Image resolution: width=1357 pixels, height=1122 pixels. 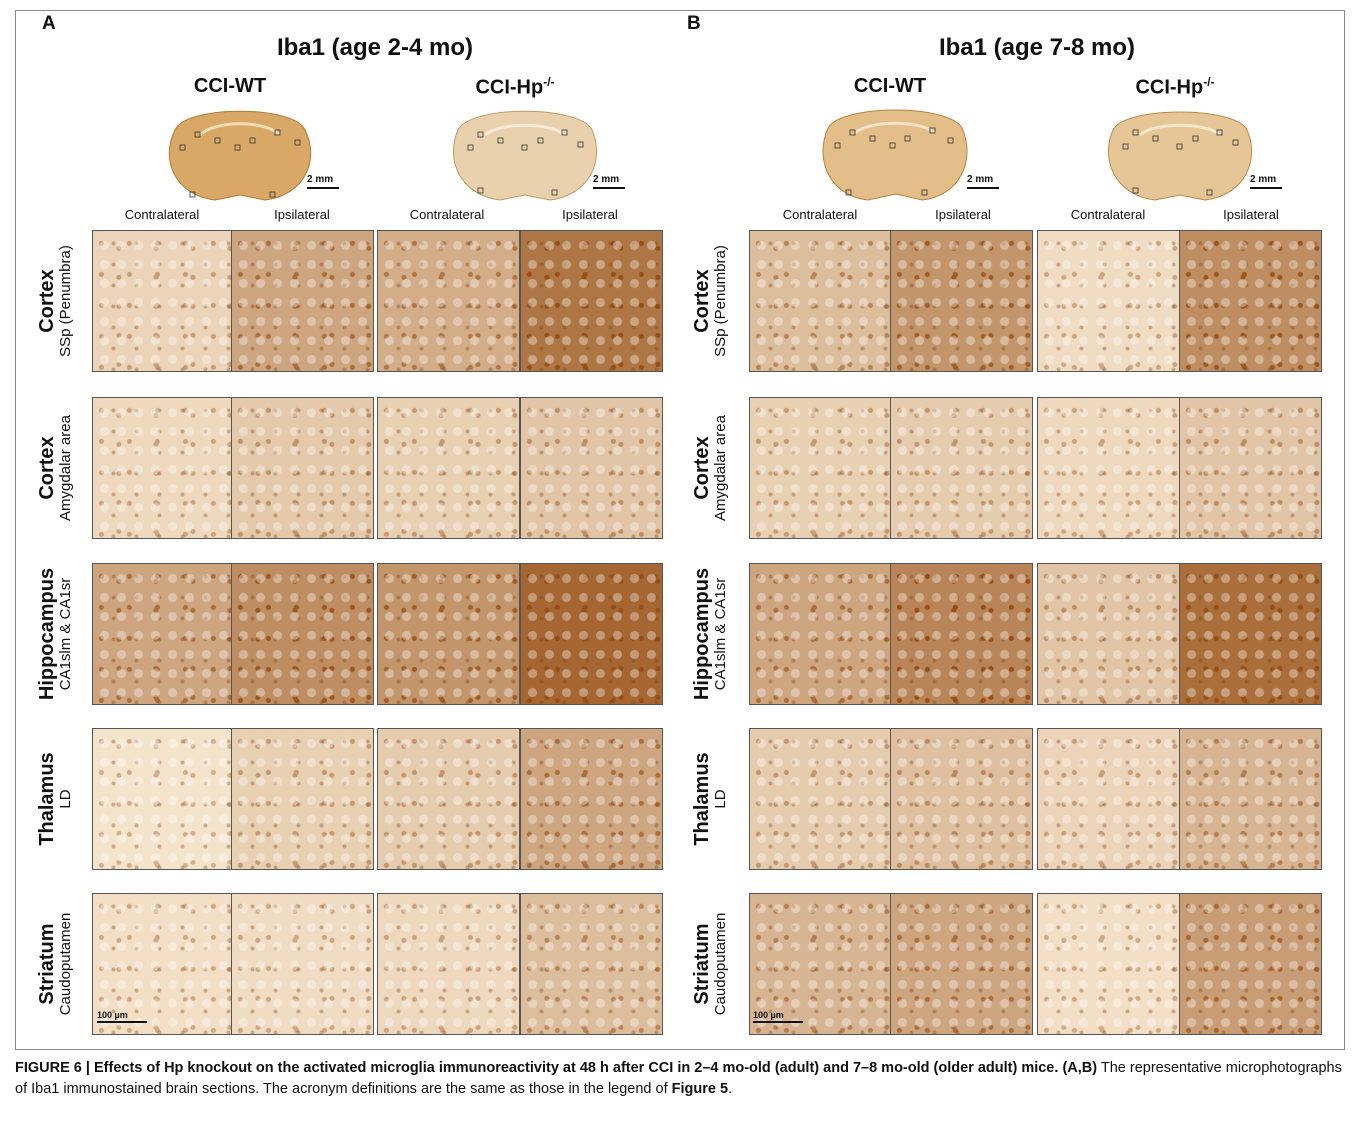 What do you see at coordinates (49, 23) in the screenshot?
I see `panel-label: A` at bounding box center [49, 23].